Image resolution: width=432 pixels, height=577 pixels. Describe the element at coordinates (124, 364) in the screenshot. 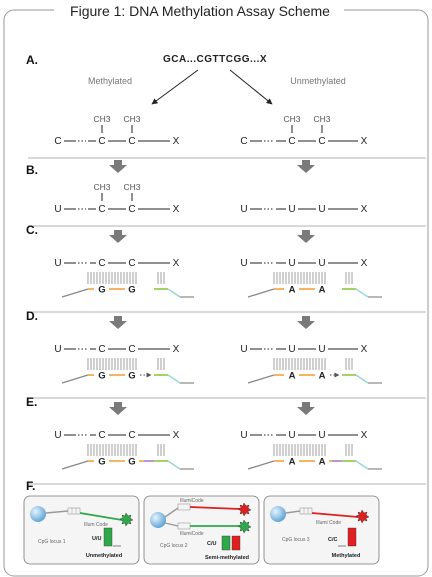

I see `strand-d-methylated: U C C X G G` at that location.